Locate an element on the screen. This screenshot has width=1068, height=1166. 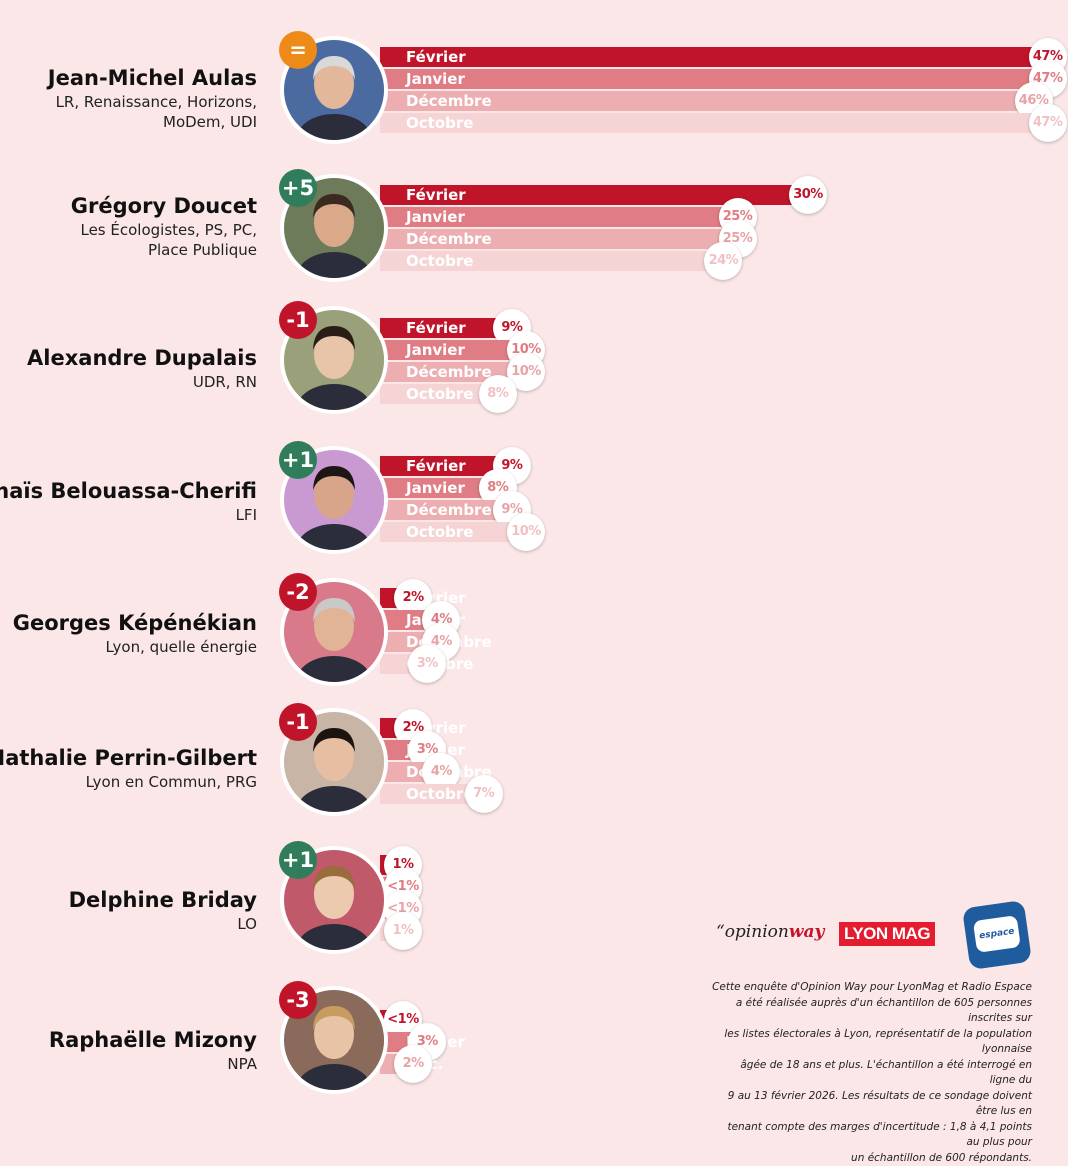
party-line: LO is located at coordinates (247, 924).